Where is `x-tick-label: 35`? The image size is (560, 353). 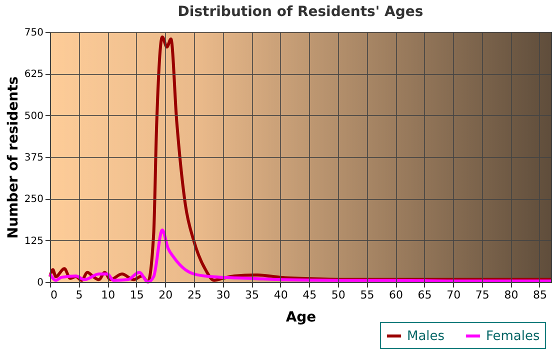
x-tick-label: 35 is located at coordinates (252, 295).